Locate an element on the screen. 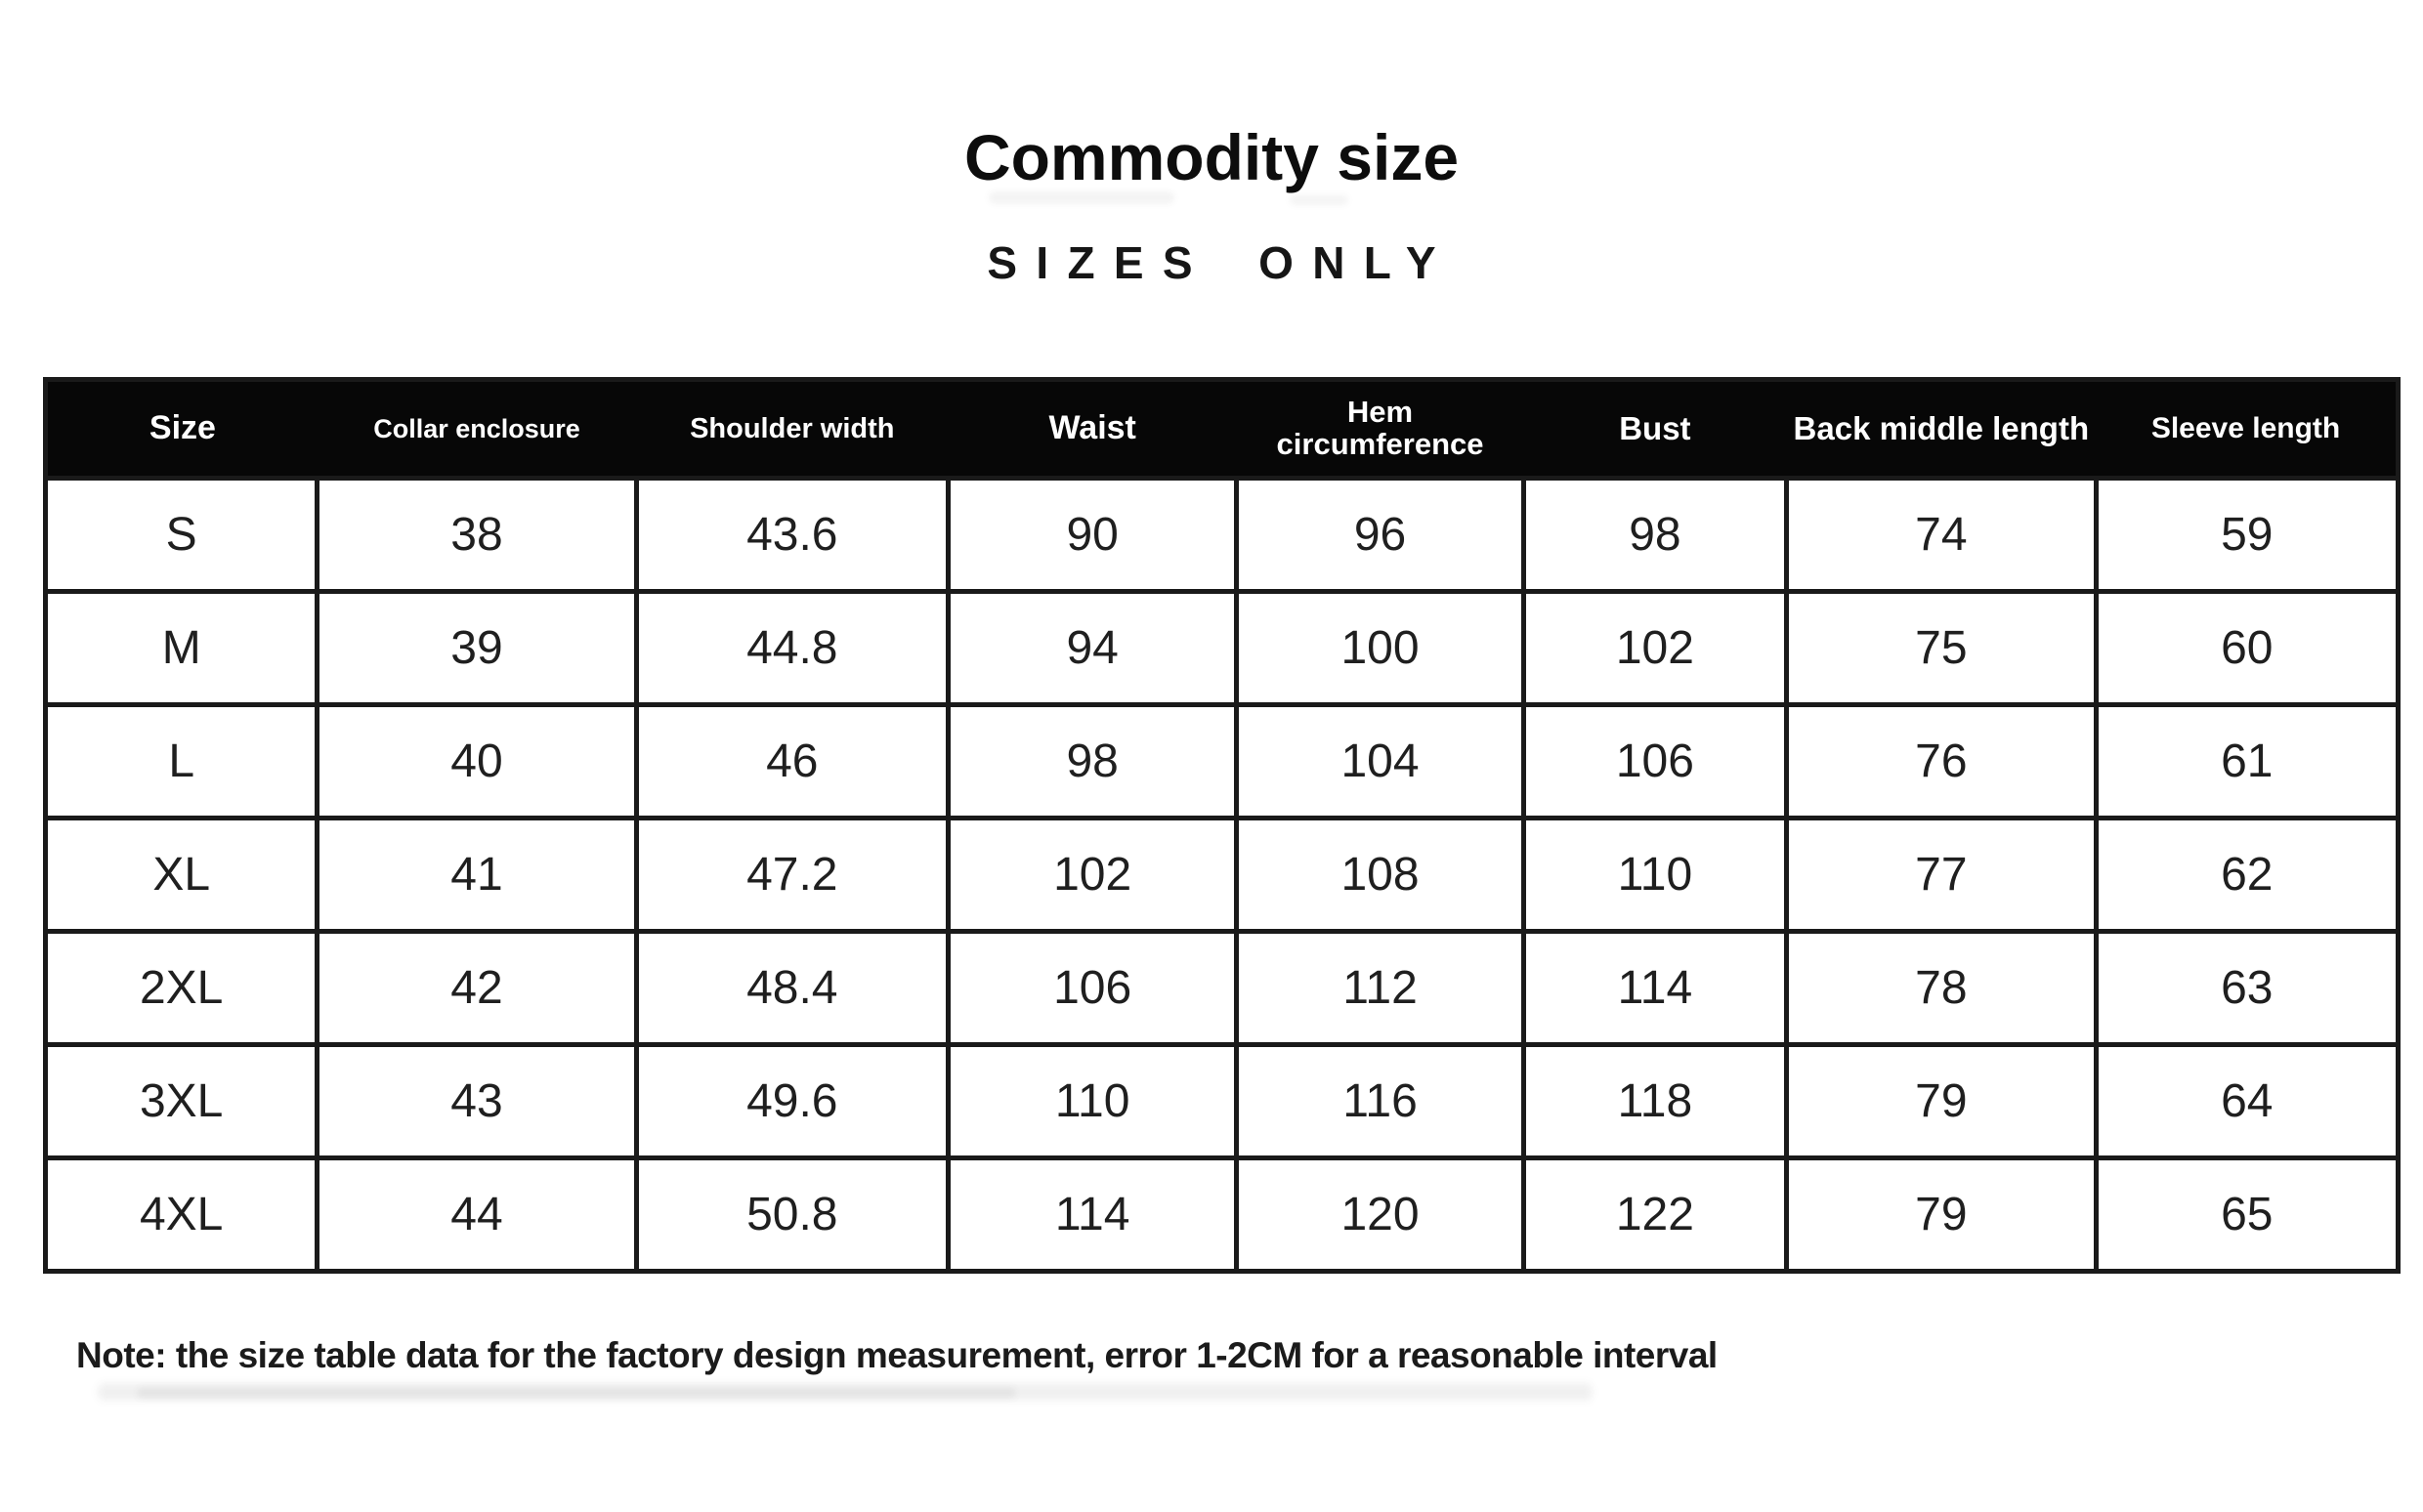 The width and height of the screenshot is (2423, 1512). table-cell: 112 is located at coordinates (1380, 988).